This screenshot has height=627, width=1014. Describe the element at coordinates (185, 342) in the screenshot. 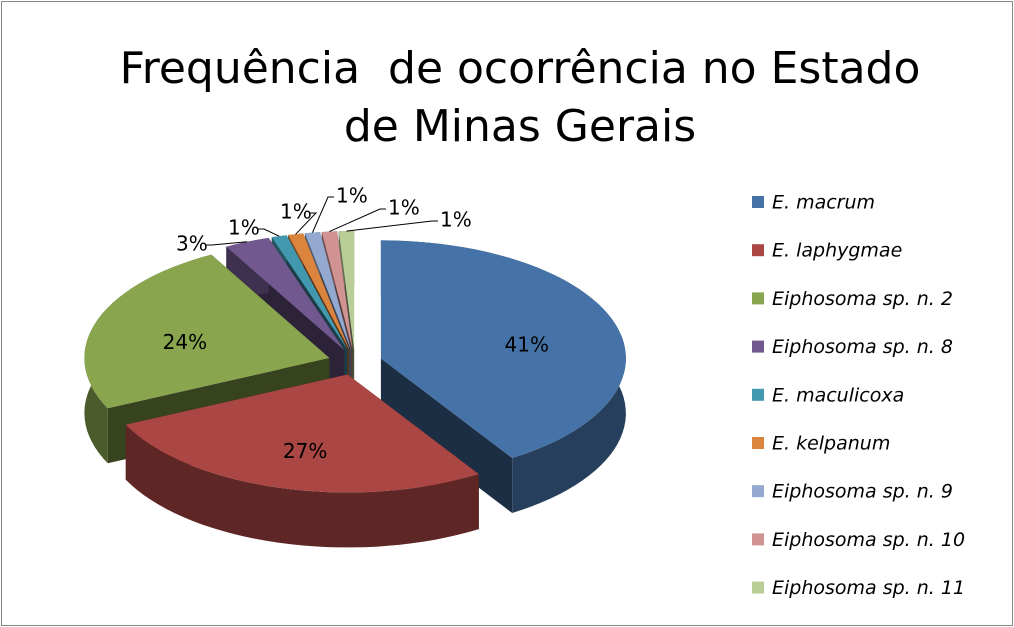

I see `data-label: 24%` at that location.